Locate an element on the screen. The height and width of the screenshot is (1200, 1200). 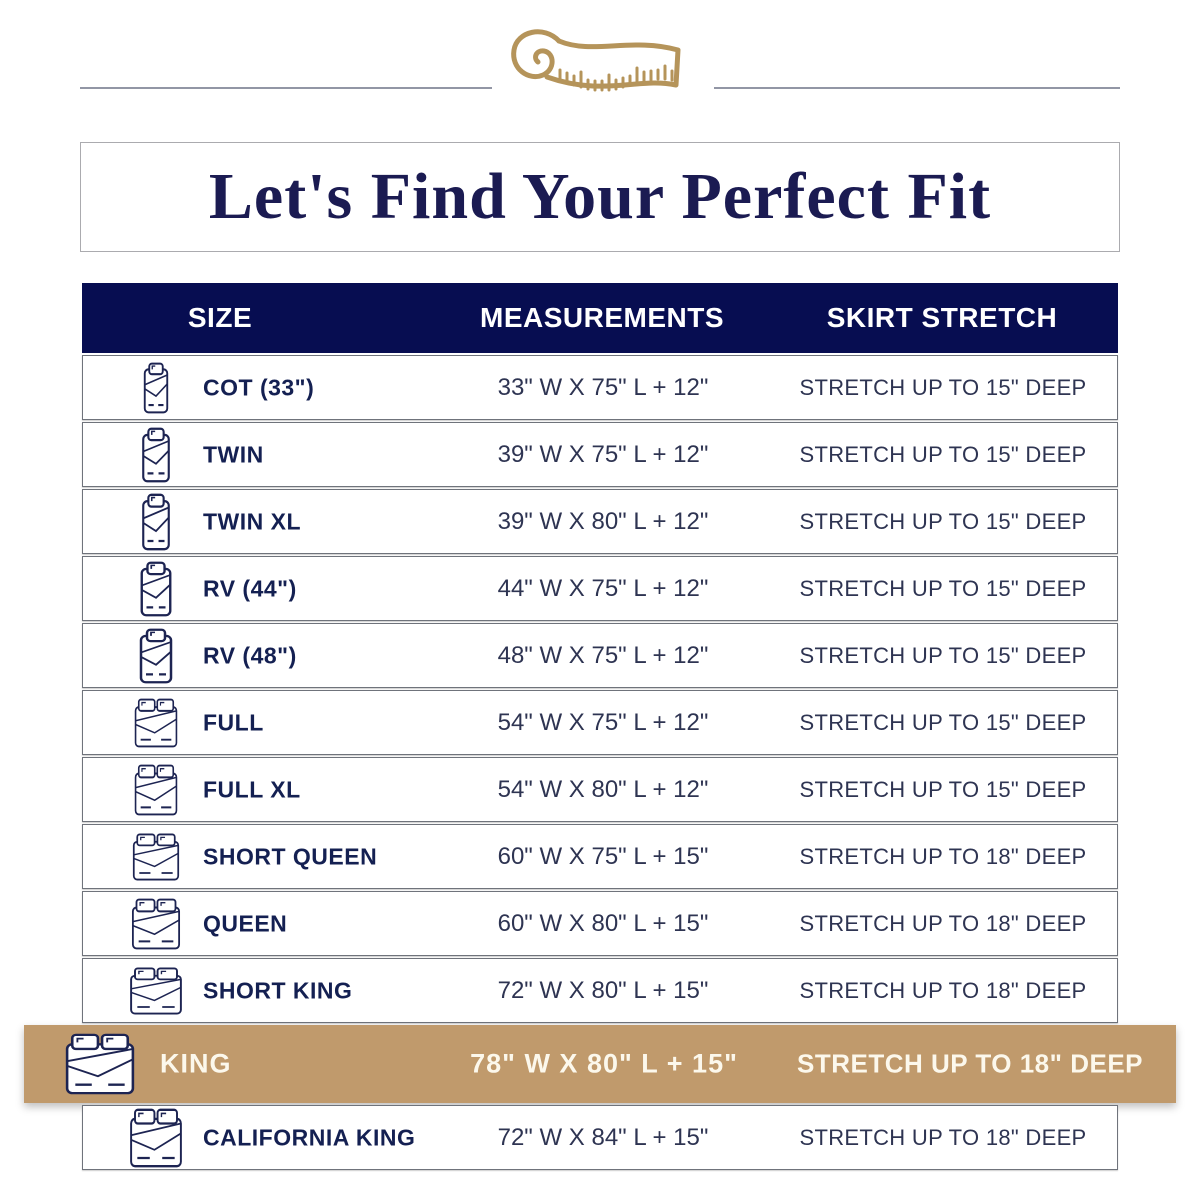
size-label: CALIFORNIA KING is located at coordinates (309, 1137).